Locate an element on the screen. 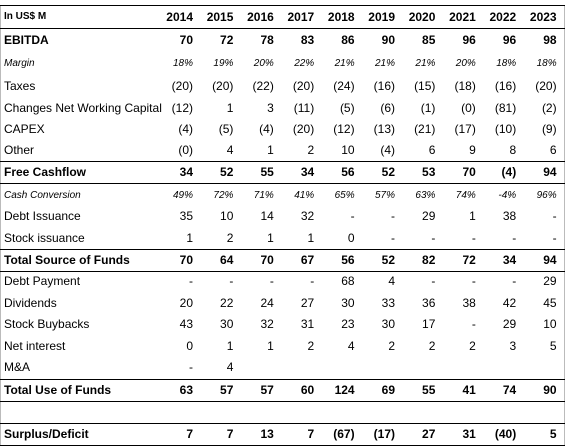 This screenshot has height=447, width=570. year-header: 2014 is located at coordinates (179, 17).